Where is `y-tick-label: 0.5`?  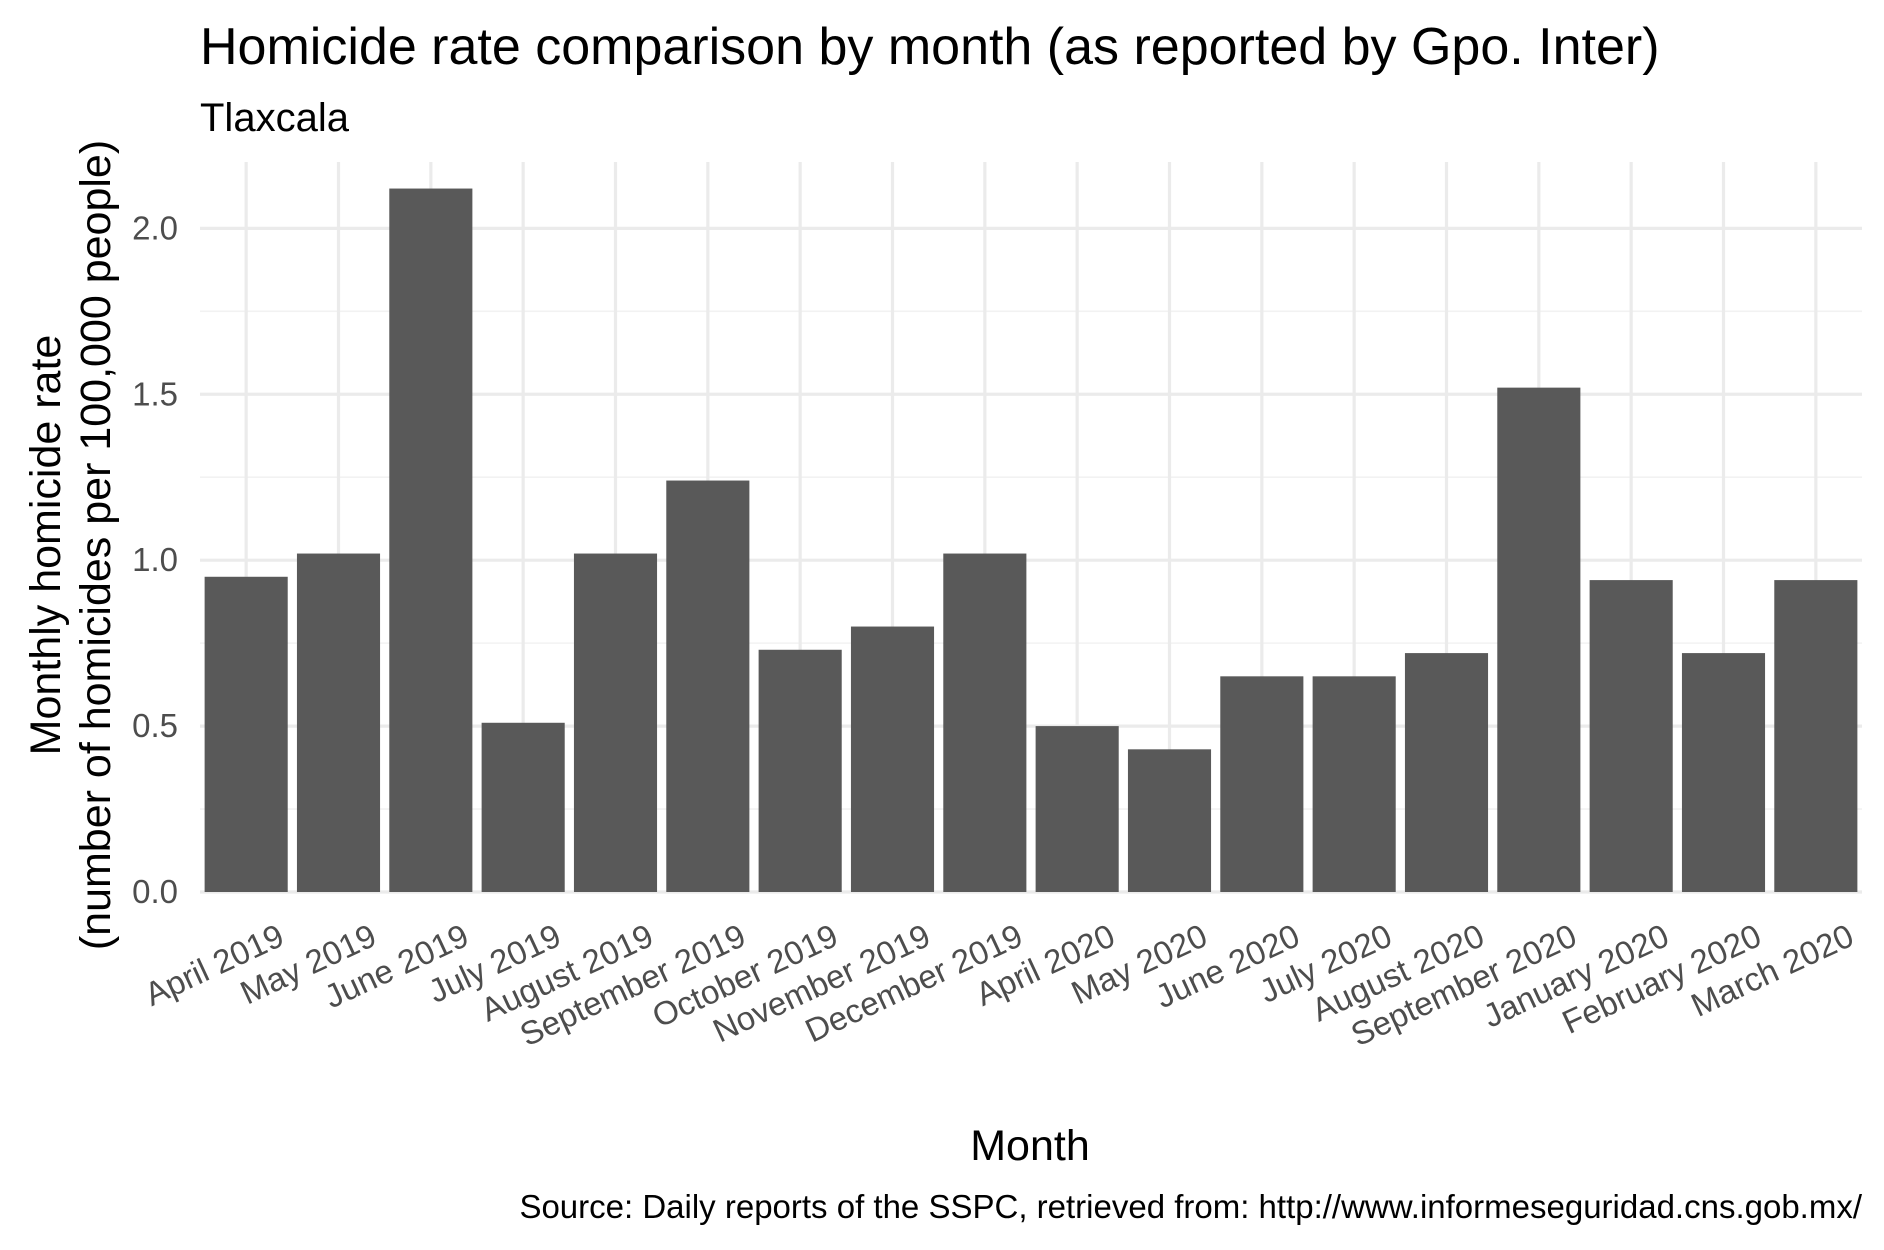 y-tick-label: 0.5 is located at coordinates (155, 725).